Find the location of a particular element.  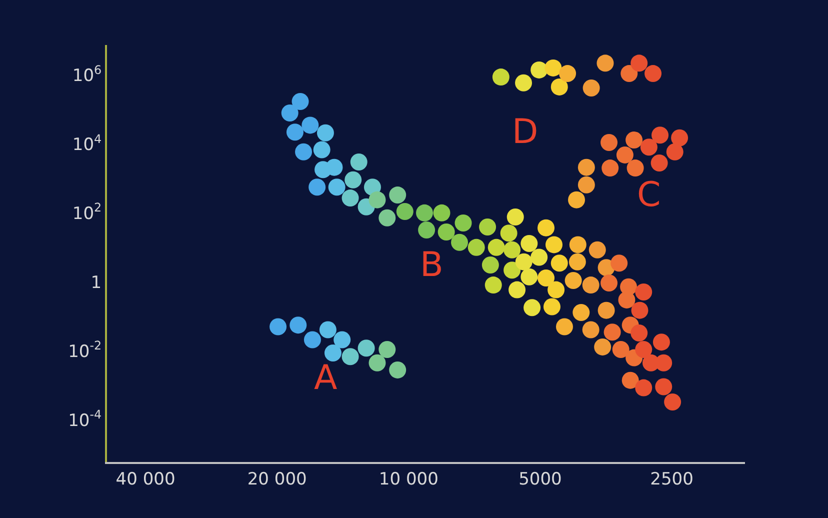

x-tick-label: 20 000 is located at coordinates (277, 479).